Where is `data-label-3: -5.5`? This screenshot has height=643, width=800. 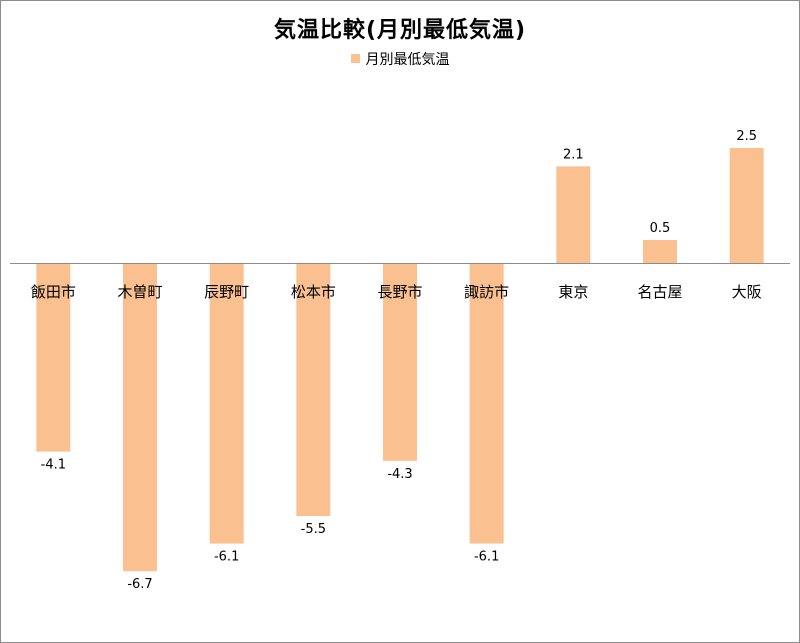 data-label-3: -5.5 is located at coordinates (313, 529).